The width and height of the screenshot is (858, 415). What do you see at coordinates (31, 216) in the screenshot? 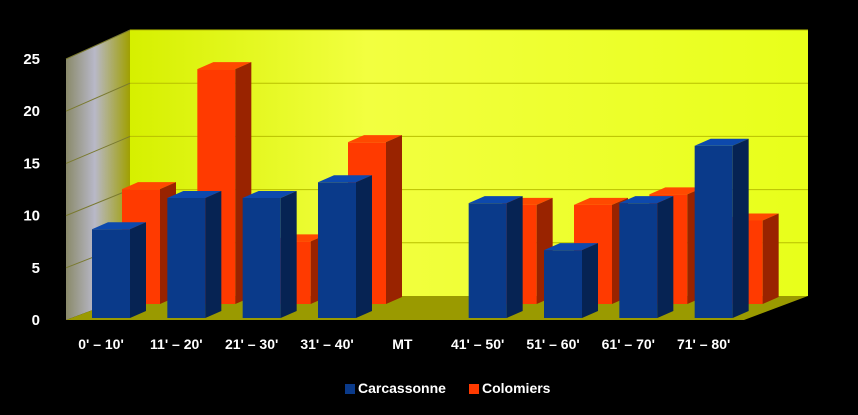
I see `y-tick-label: 10` at bounding box center [31, 216].